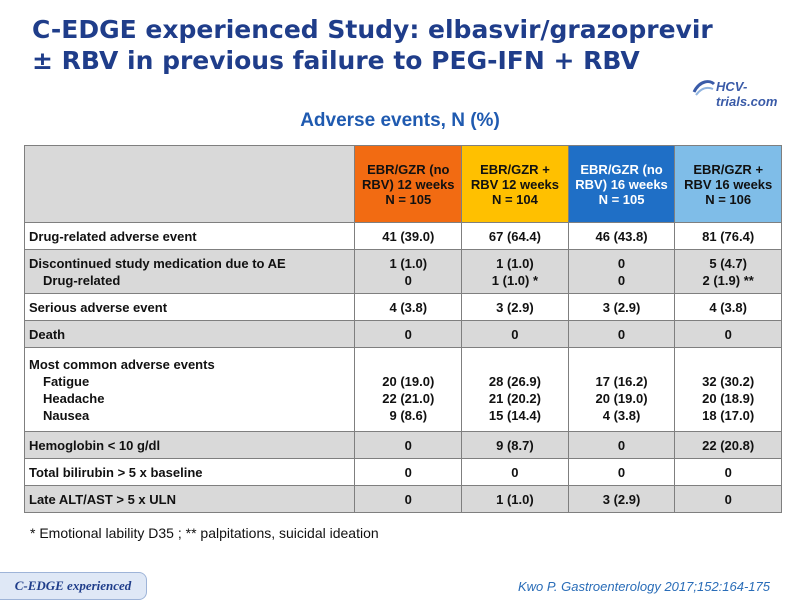  Describe the element at coordinates (66, 415) in the screenshot. I see `row-sublabel-text: Nausea` at that location.